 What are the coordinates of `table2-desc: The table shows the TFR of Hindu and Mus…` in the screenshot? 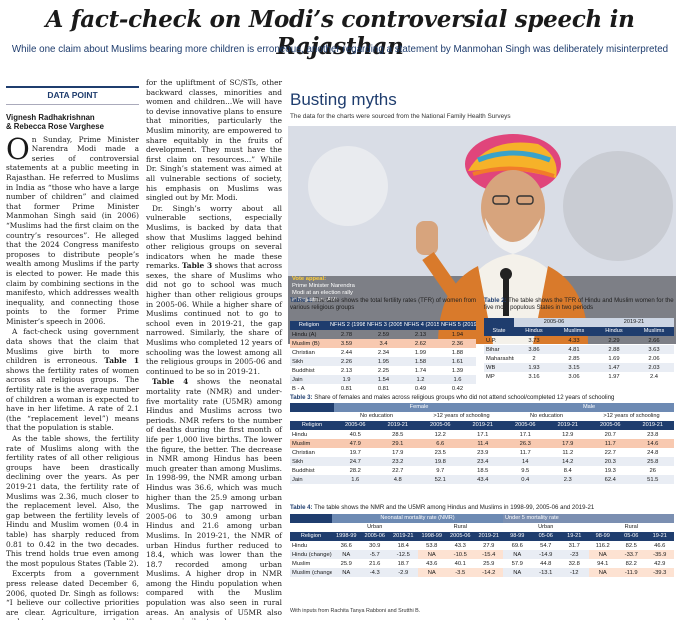 It's located at (579, 304).